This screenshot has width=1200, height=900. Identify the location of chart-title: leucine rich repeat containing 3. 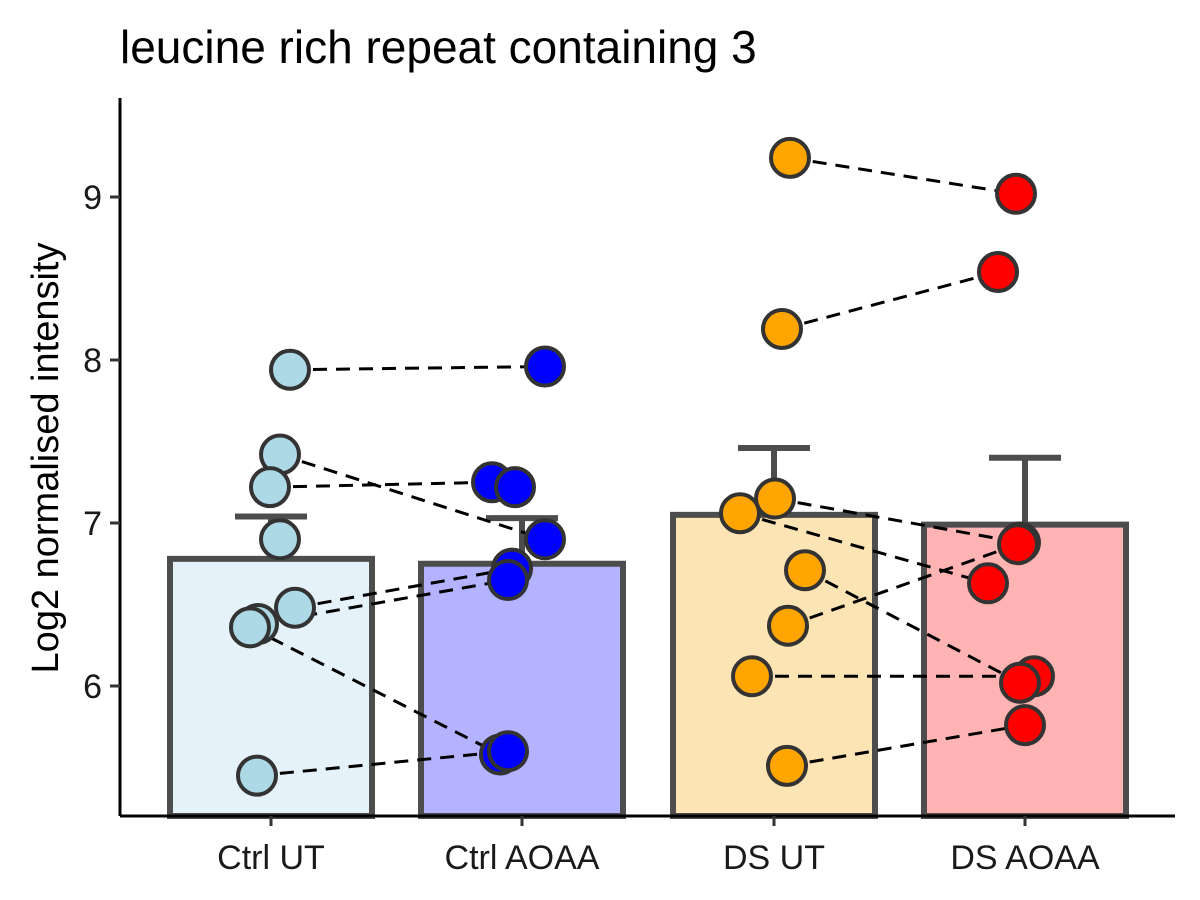
(438, 47).